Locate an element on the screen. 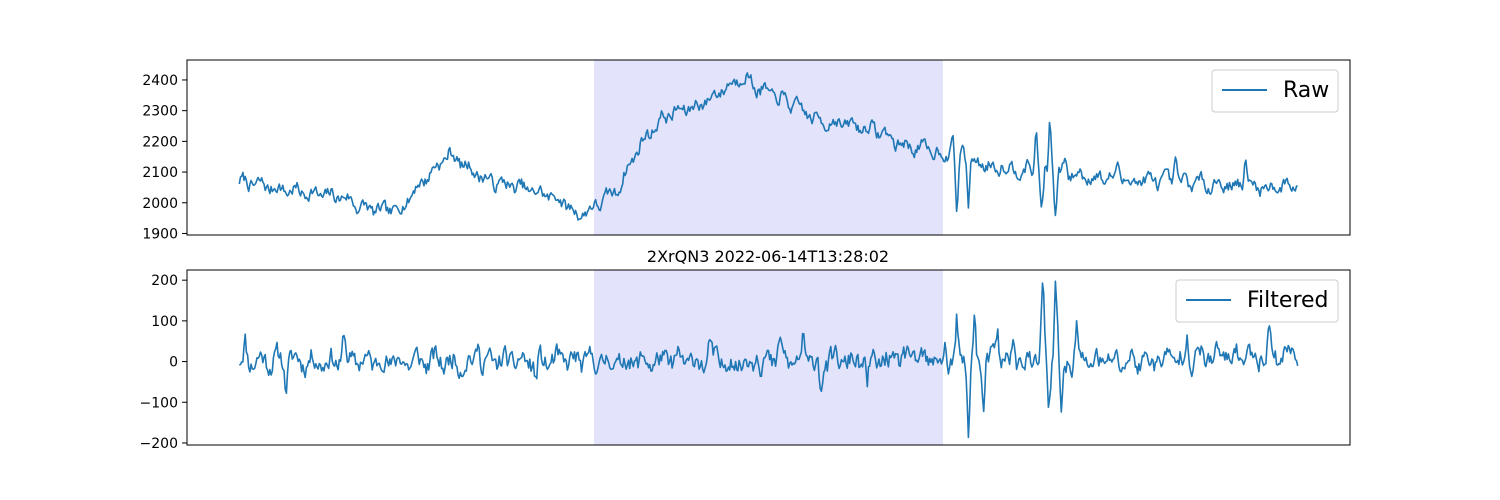 The height and width of the screenshot is (500, 1500). y-tick-label: 200 is located at coordinates (164, 281).